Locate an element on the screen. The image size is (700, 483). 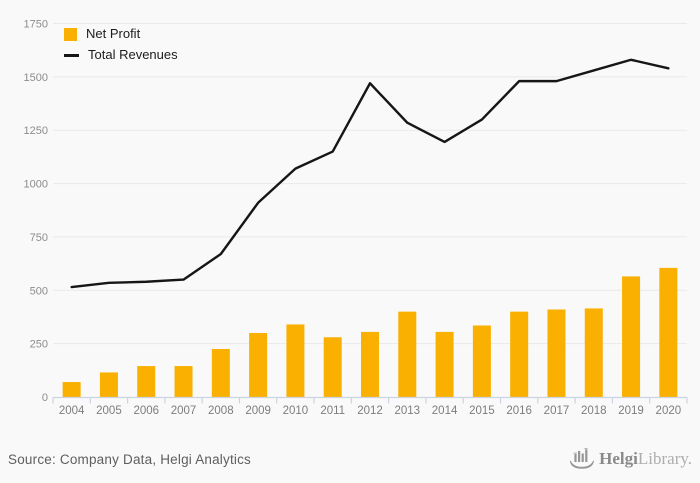
y-tick-label-1250: 1250 is located at coordinates (36, 131).